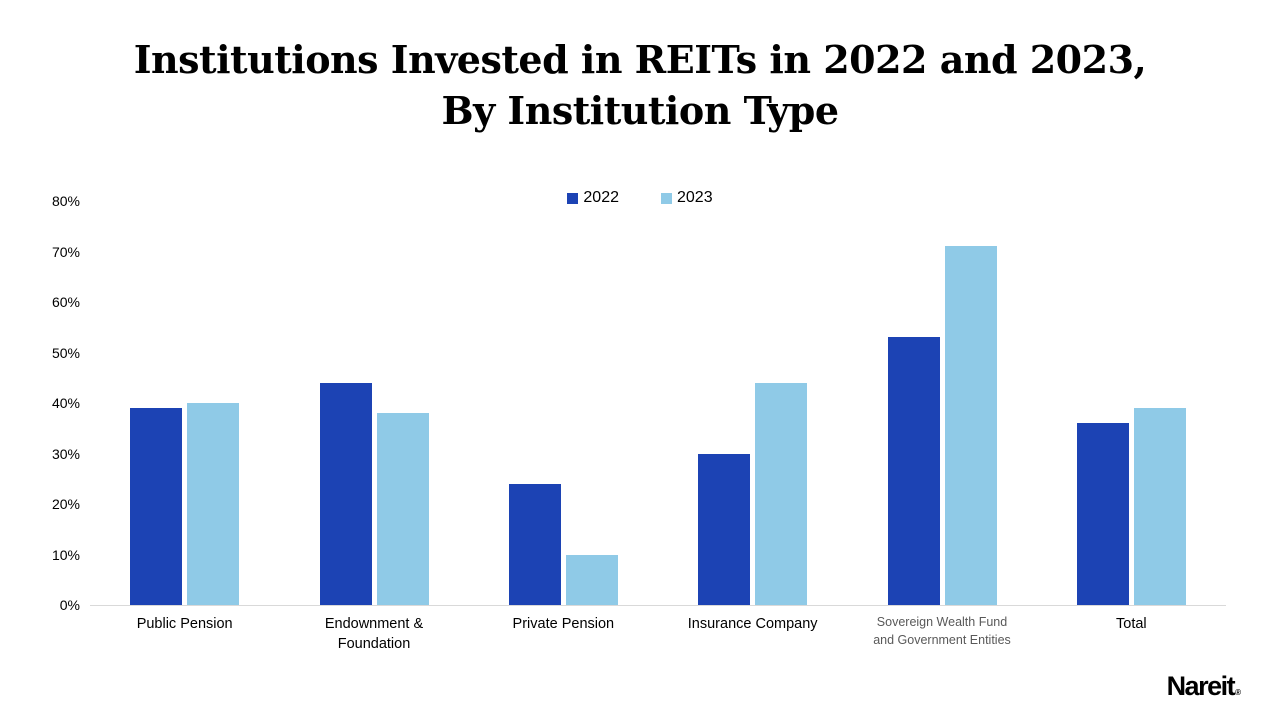 The image size is (1280, 720). Describe the element at coordinates (374, 634) in the screenshot. I see `category-label-endownment-foundation: Endownment & Foundation` at that location.